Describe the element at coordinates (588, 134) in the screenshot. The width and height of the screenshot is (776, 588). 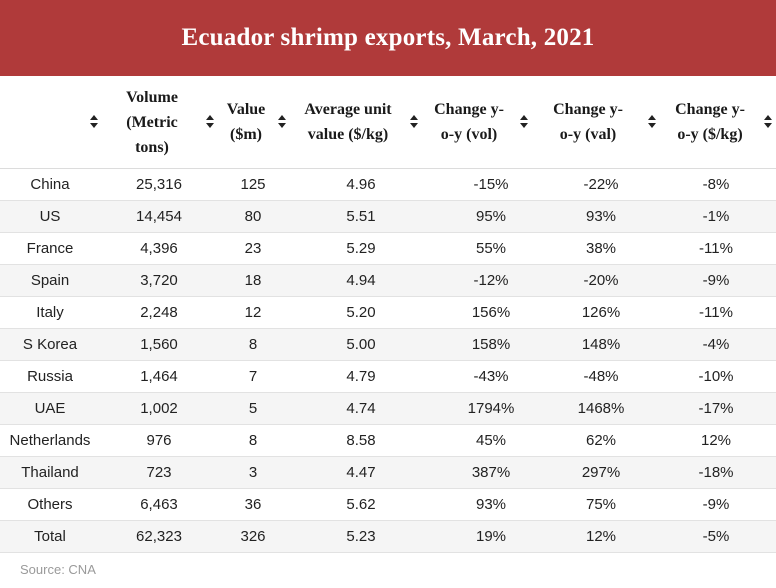
I see `column-header-label: o-y (val)` at that location.